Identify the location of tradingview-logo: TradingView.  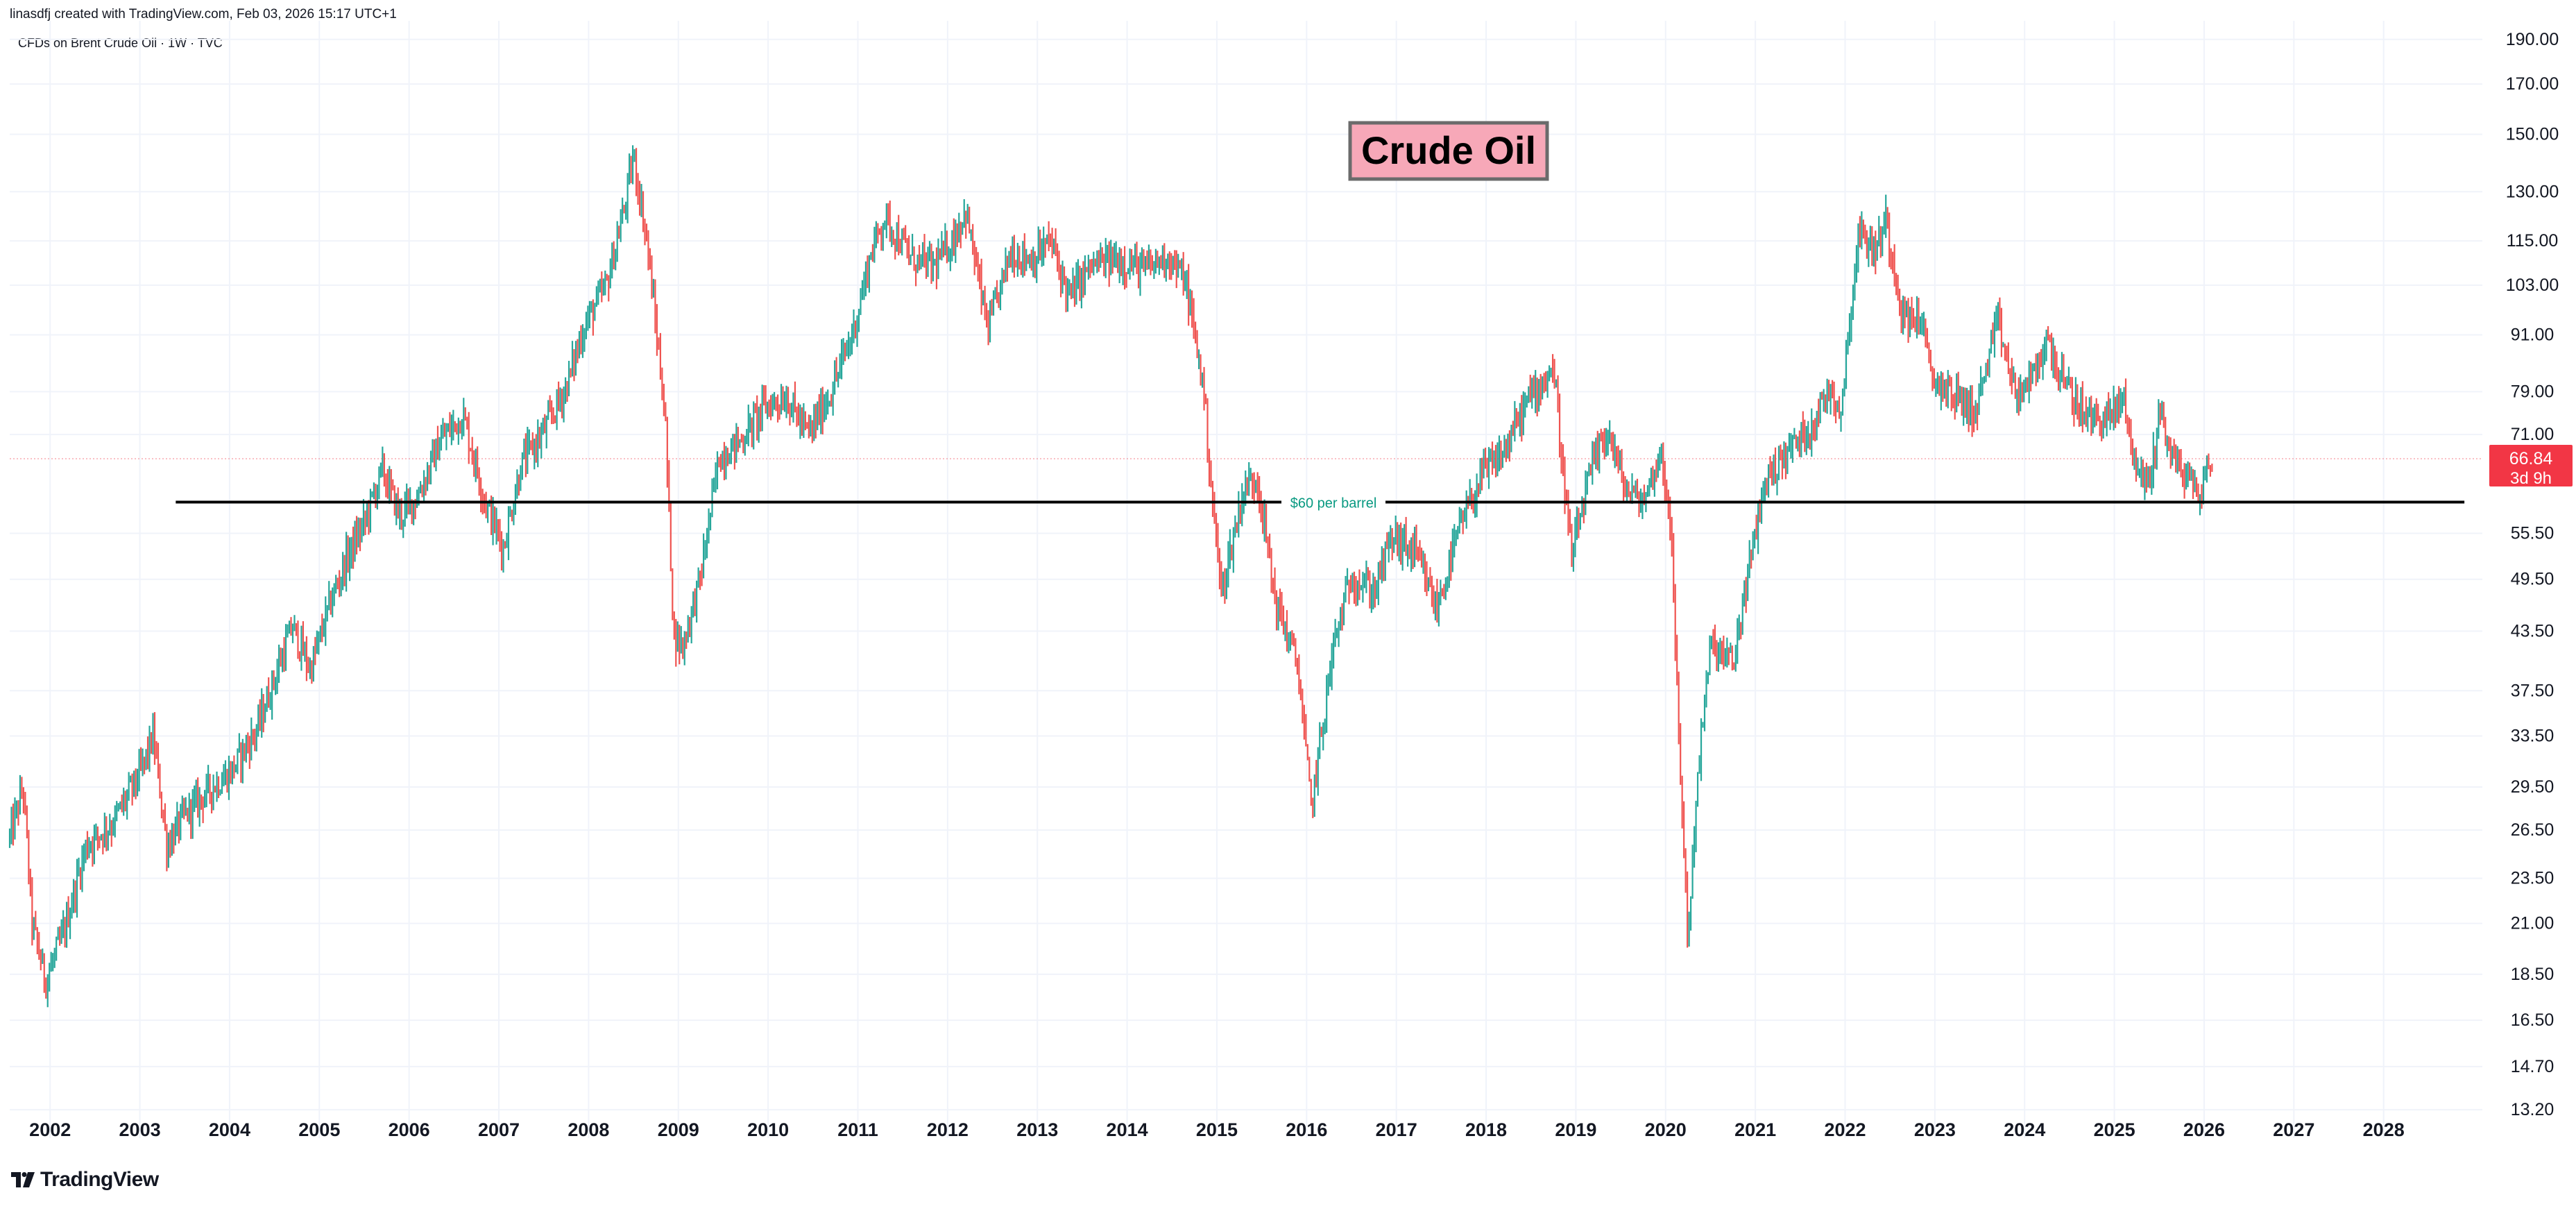
(85, 1180).